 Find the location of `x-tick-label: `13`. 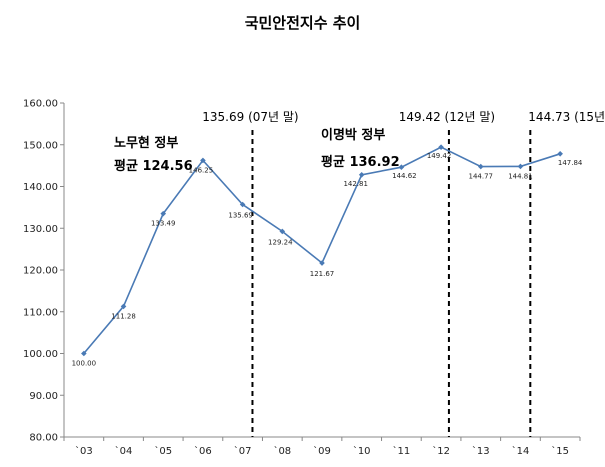

x-tick-label: `13 is located at coordinates (481, 451).